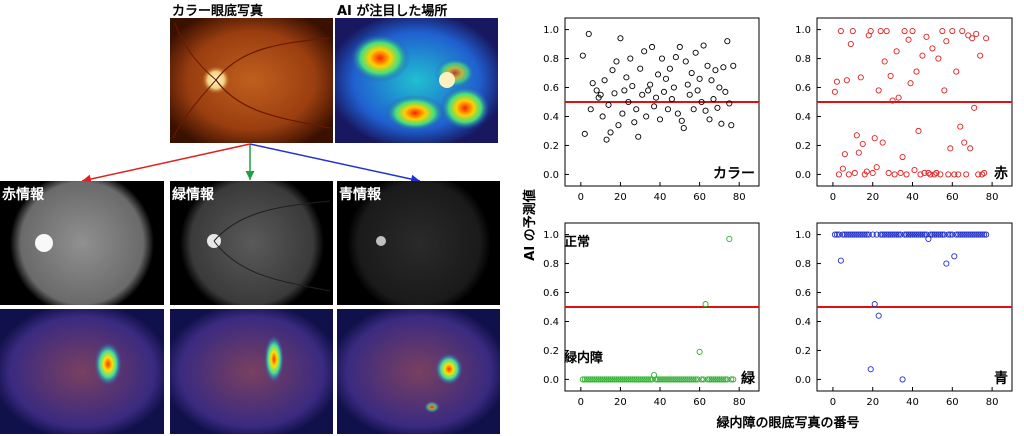 The width and height of the screenshot is (1024, 436). Describe the element at coordinates (583, 358) in the screenshot. I see `annotation-glaucoma: 緑内障` at that location.